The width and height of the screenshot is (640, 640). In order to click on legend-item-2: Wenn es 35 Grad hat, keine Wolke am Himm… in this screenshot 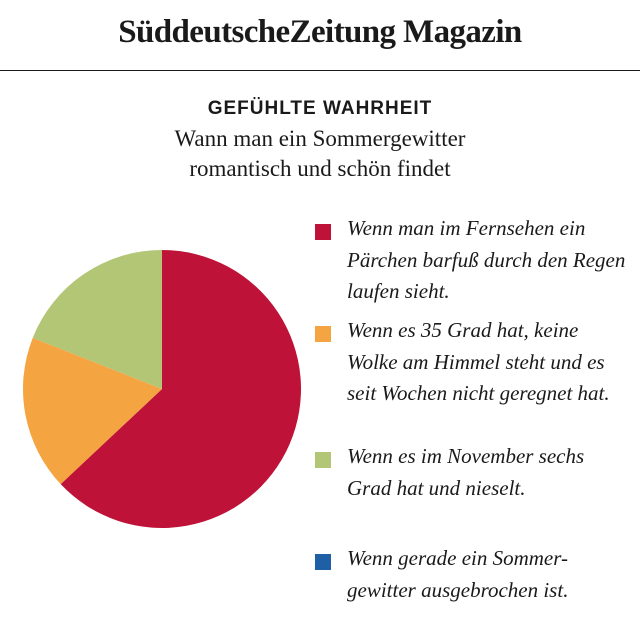, I will do `click(470, 378)`.